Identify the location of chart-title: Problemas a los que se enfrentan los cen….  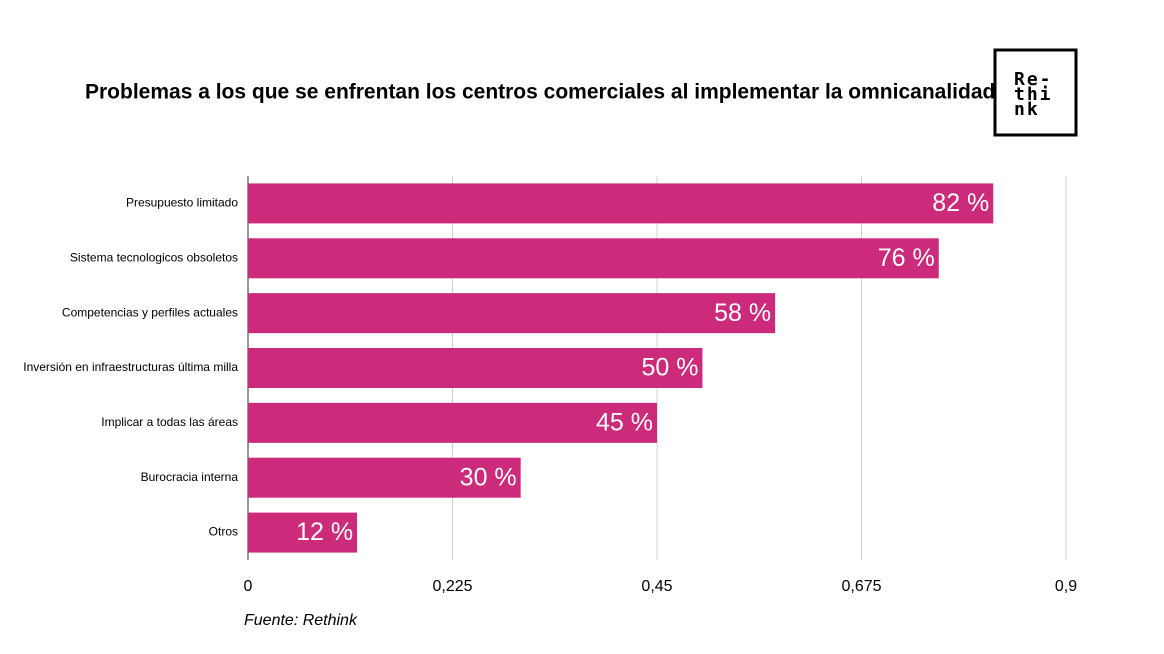
(540, 92).